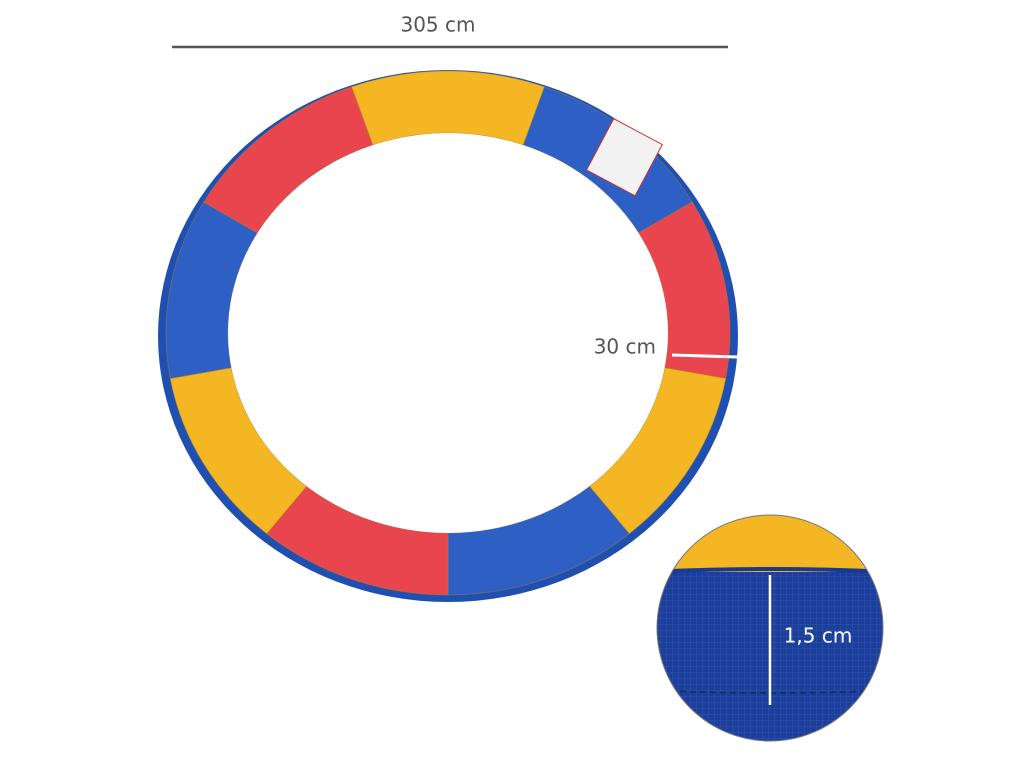  I want to click on width-line, so click(704, 356).